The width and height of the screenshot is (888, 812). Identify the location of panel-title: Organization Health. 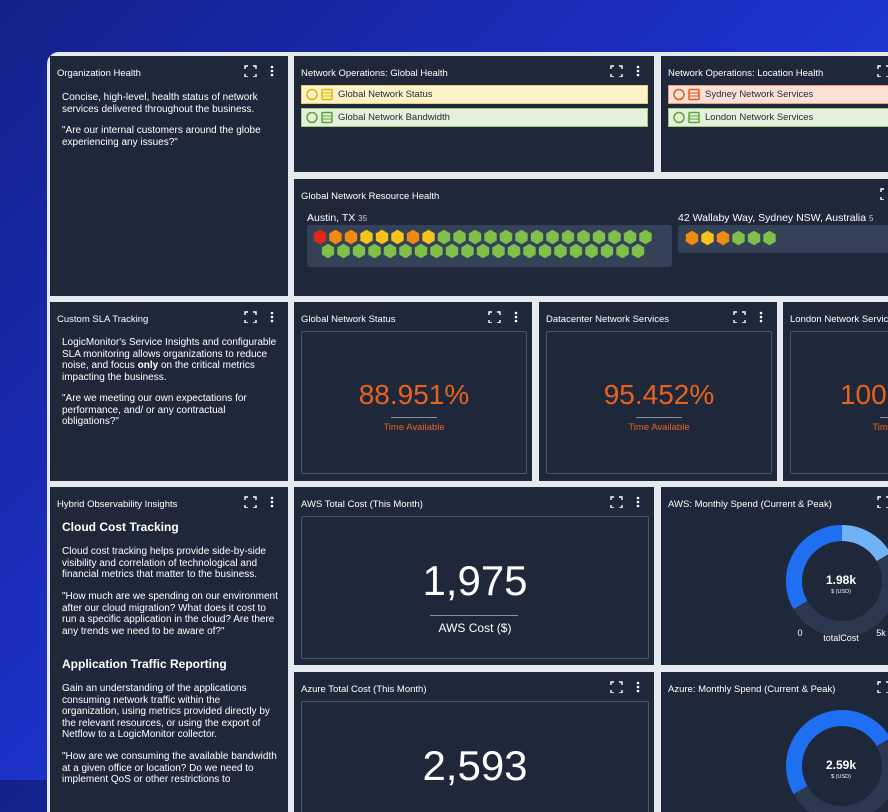
(99, 73).